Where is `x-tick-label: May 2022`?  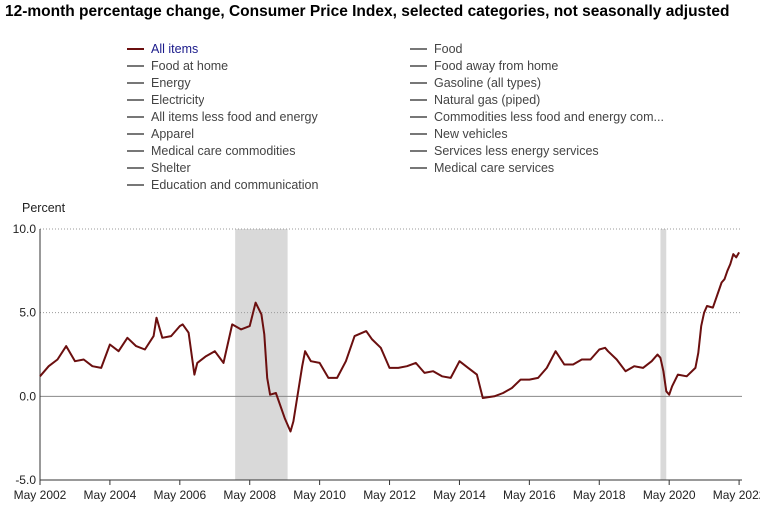
x-tick-label: May 2022 is located at coordinates (736, 495).